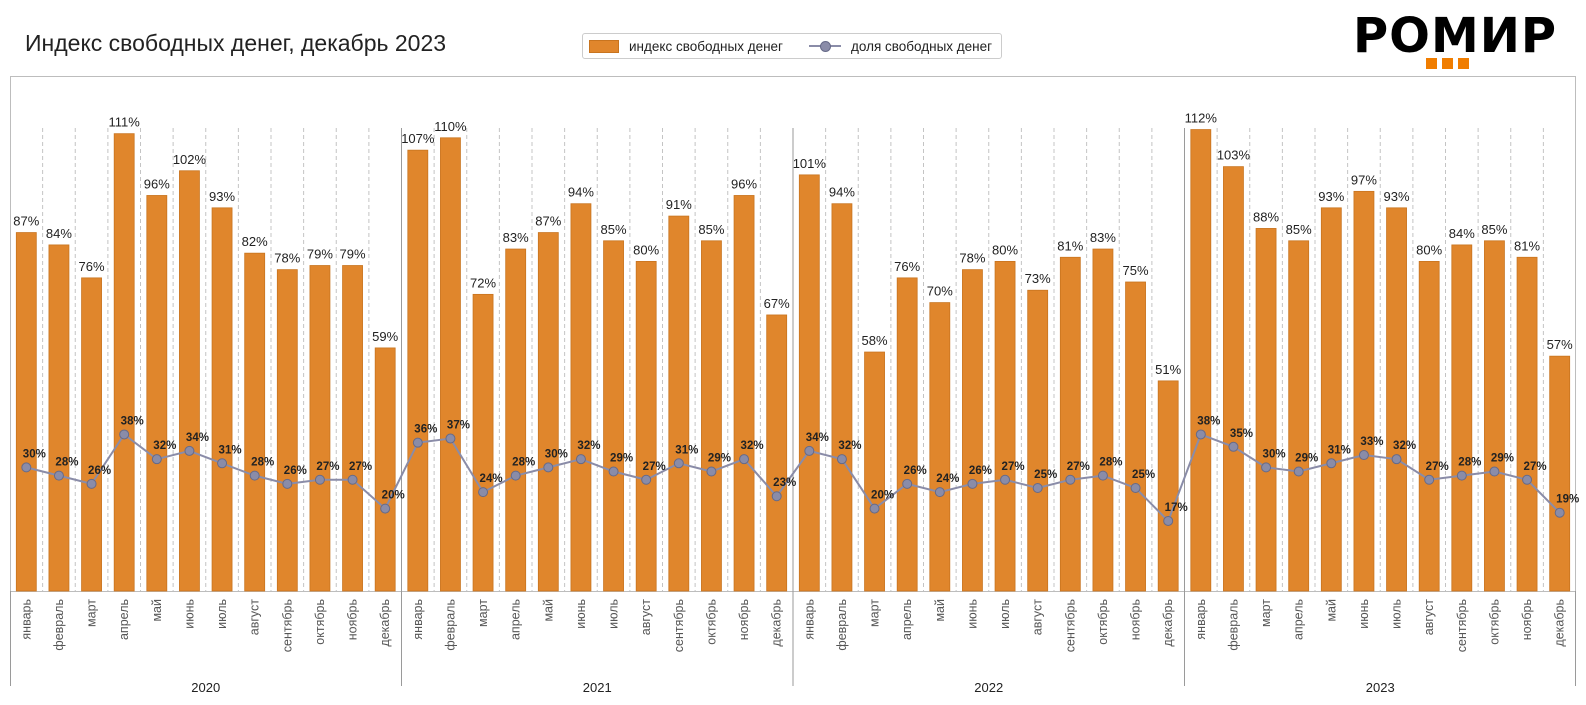  I want to click on bar-value-label: 96%, so click(744, 183).